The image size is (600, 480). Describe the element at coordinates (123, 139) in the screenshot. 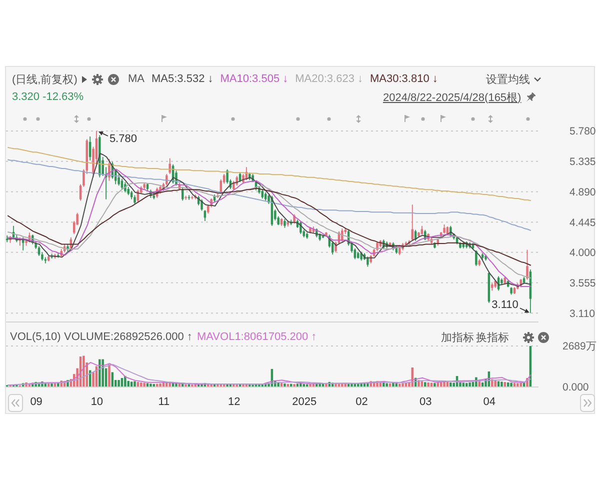

I see `annotation: 5.780` at that location.